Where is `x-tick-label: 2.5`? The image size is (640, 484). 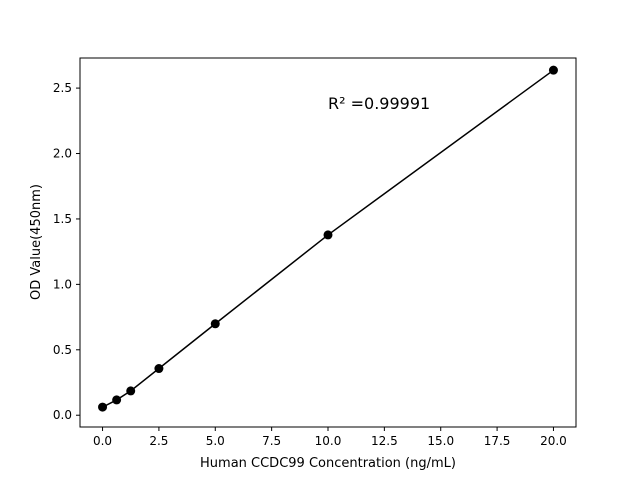
x-tick-label: 2.5 is located at coordinates (158, 441).